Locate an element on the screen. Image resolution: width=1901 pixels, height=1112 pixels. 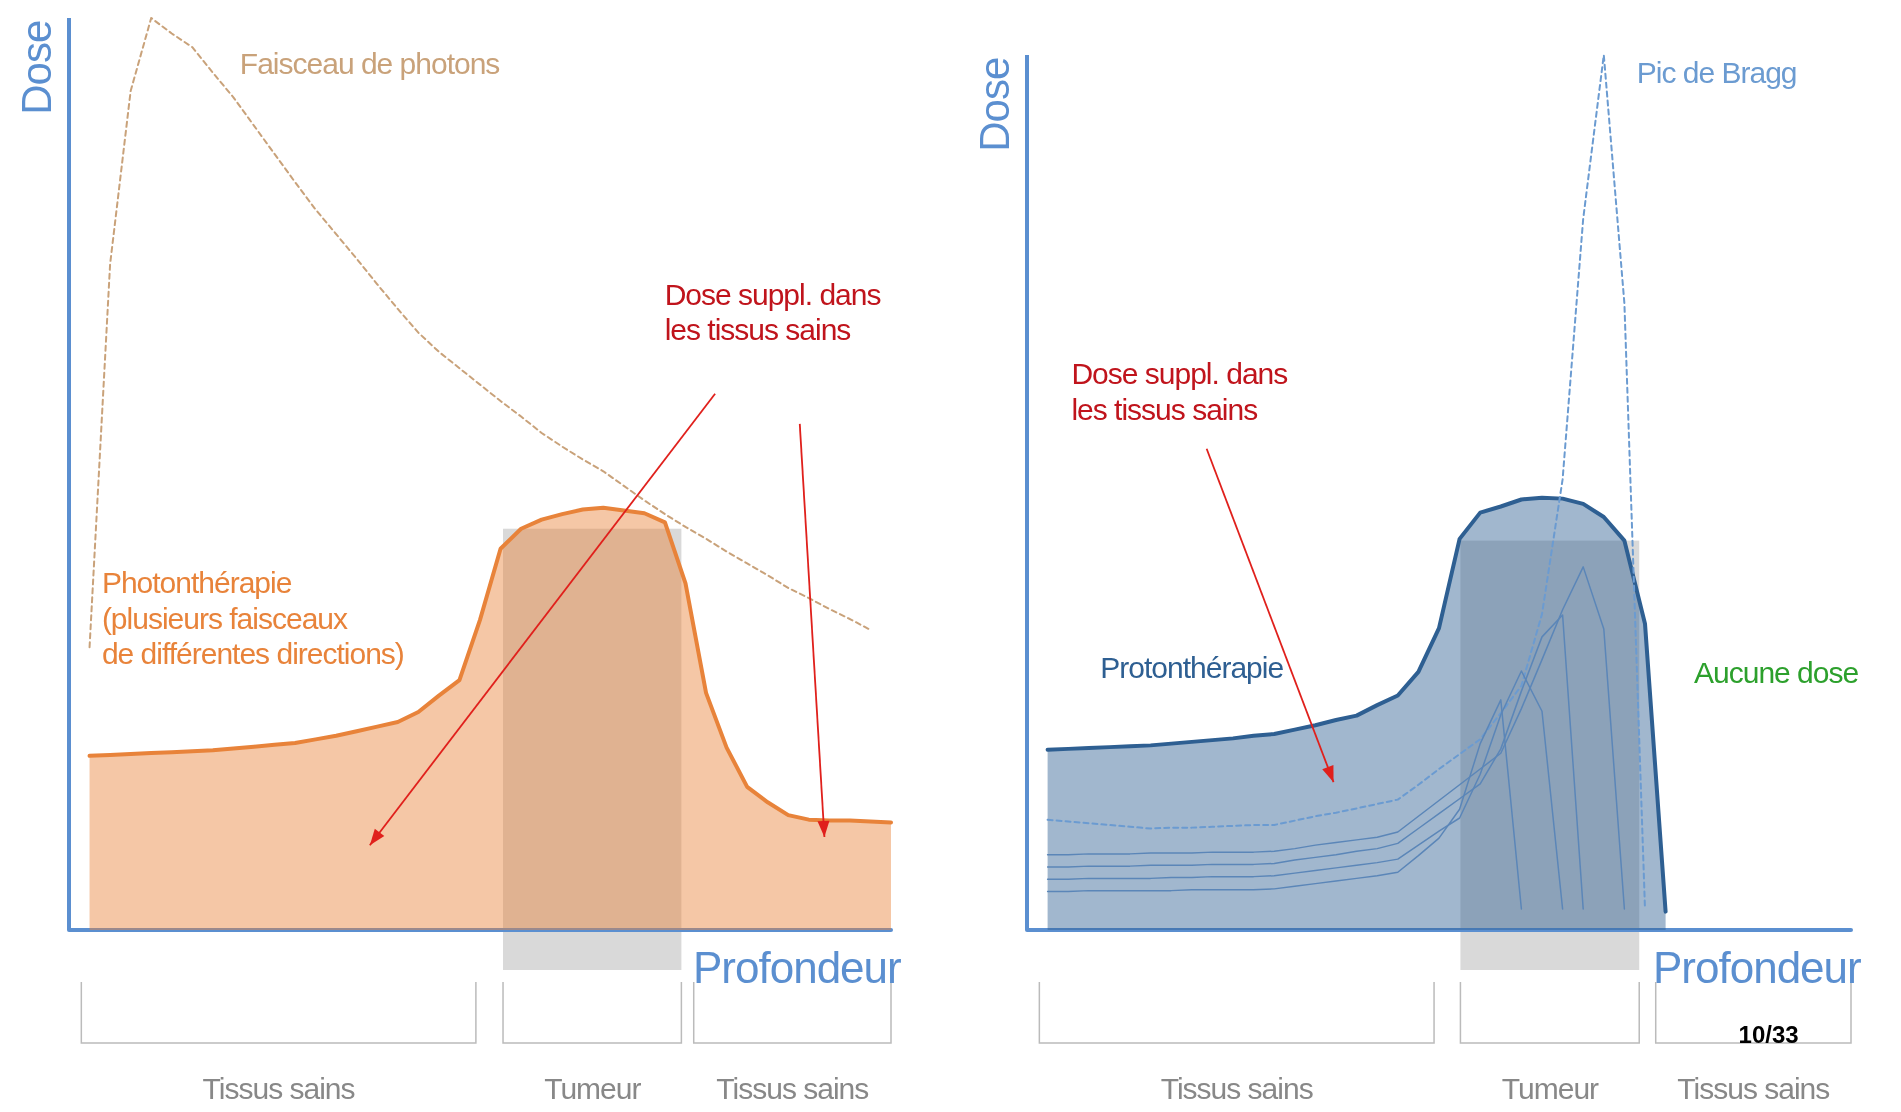
series-label: Pic de Bragg is located at coordinates (1716, 73).